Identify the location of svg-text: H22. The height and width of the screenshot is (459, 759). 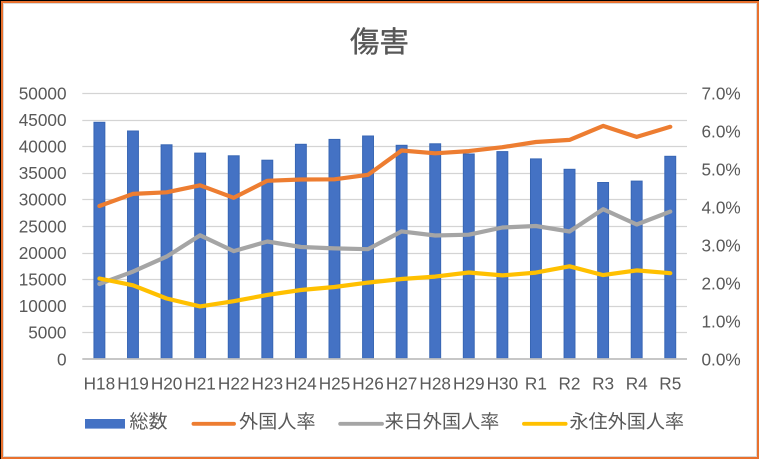
(234, 383).